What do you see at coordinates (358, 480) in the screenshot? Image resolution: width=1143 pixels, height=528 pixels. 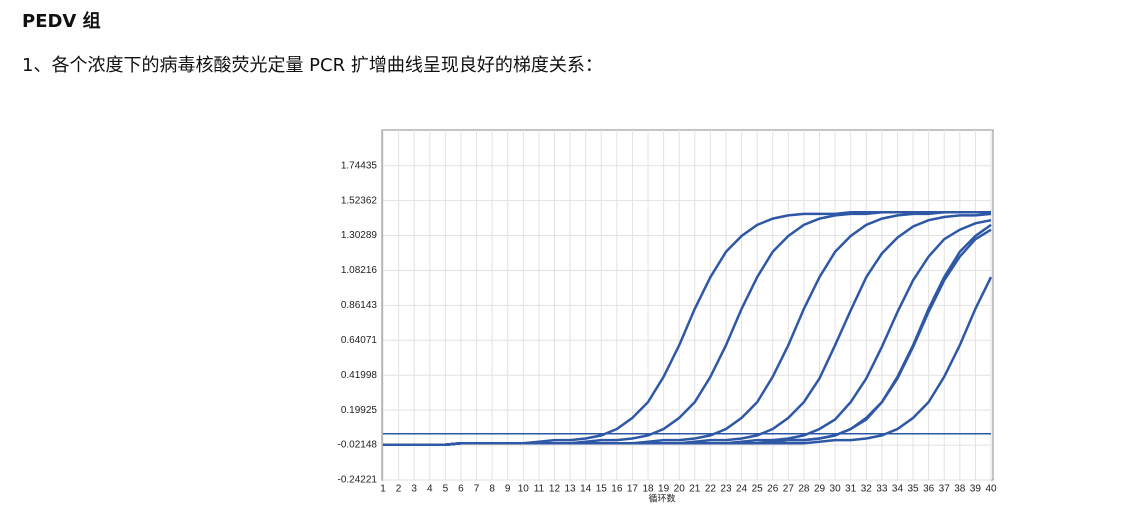 I see `y-tick-label: -0.24221` at bounding box center [358, 480].